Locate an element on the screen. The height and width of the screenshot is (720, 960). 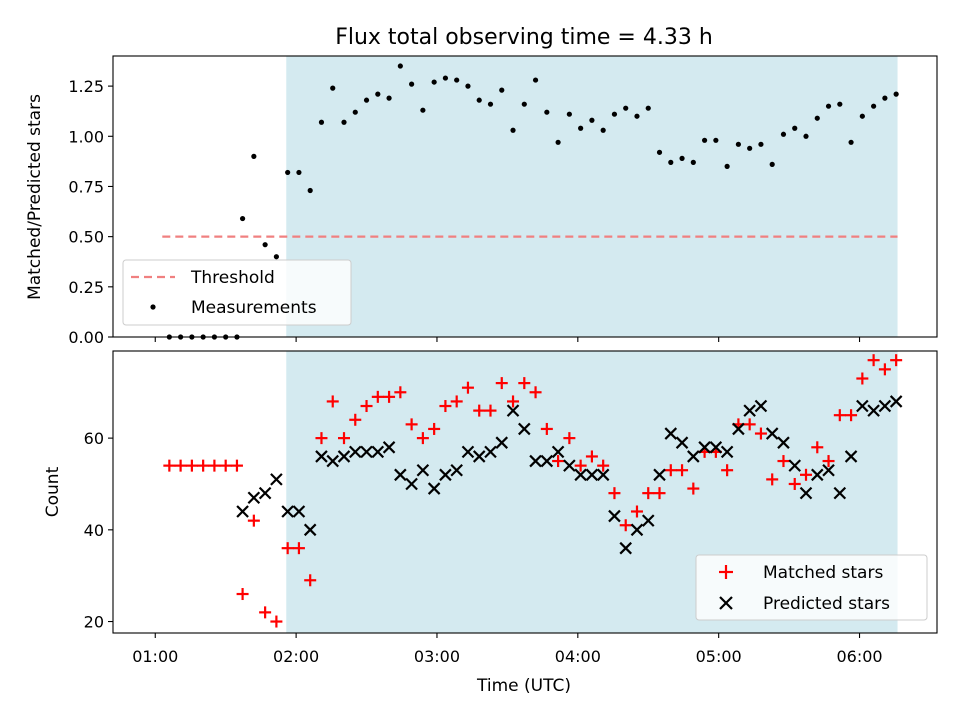
top-y-axis-label: Matched/Predicted stars is located at coordinates (35, 197).